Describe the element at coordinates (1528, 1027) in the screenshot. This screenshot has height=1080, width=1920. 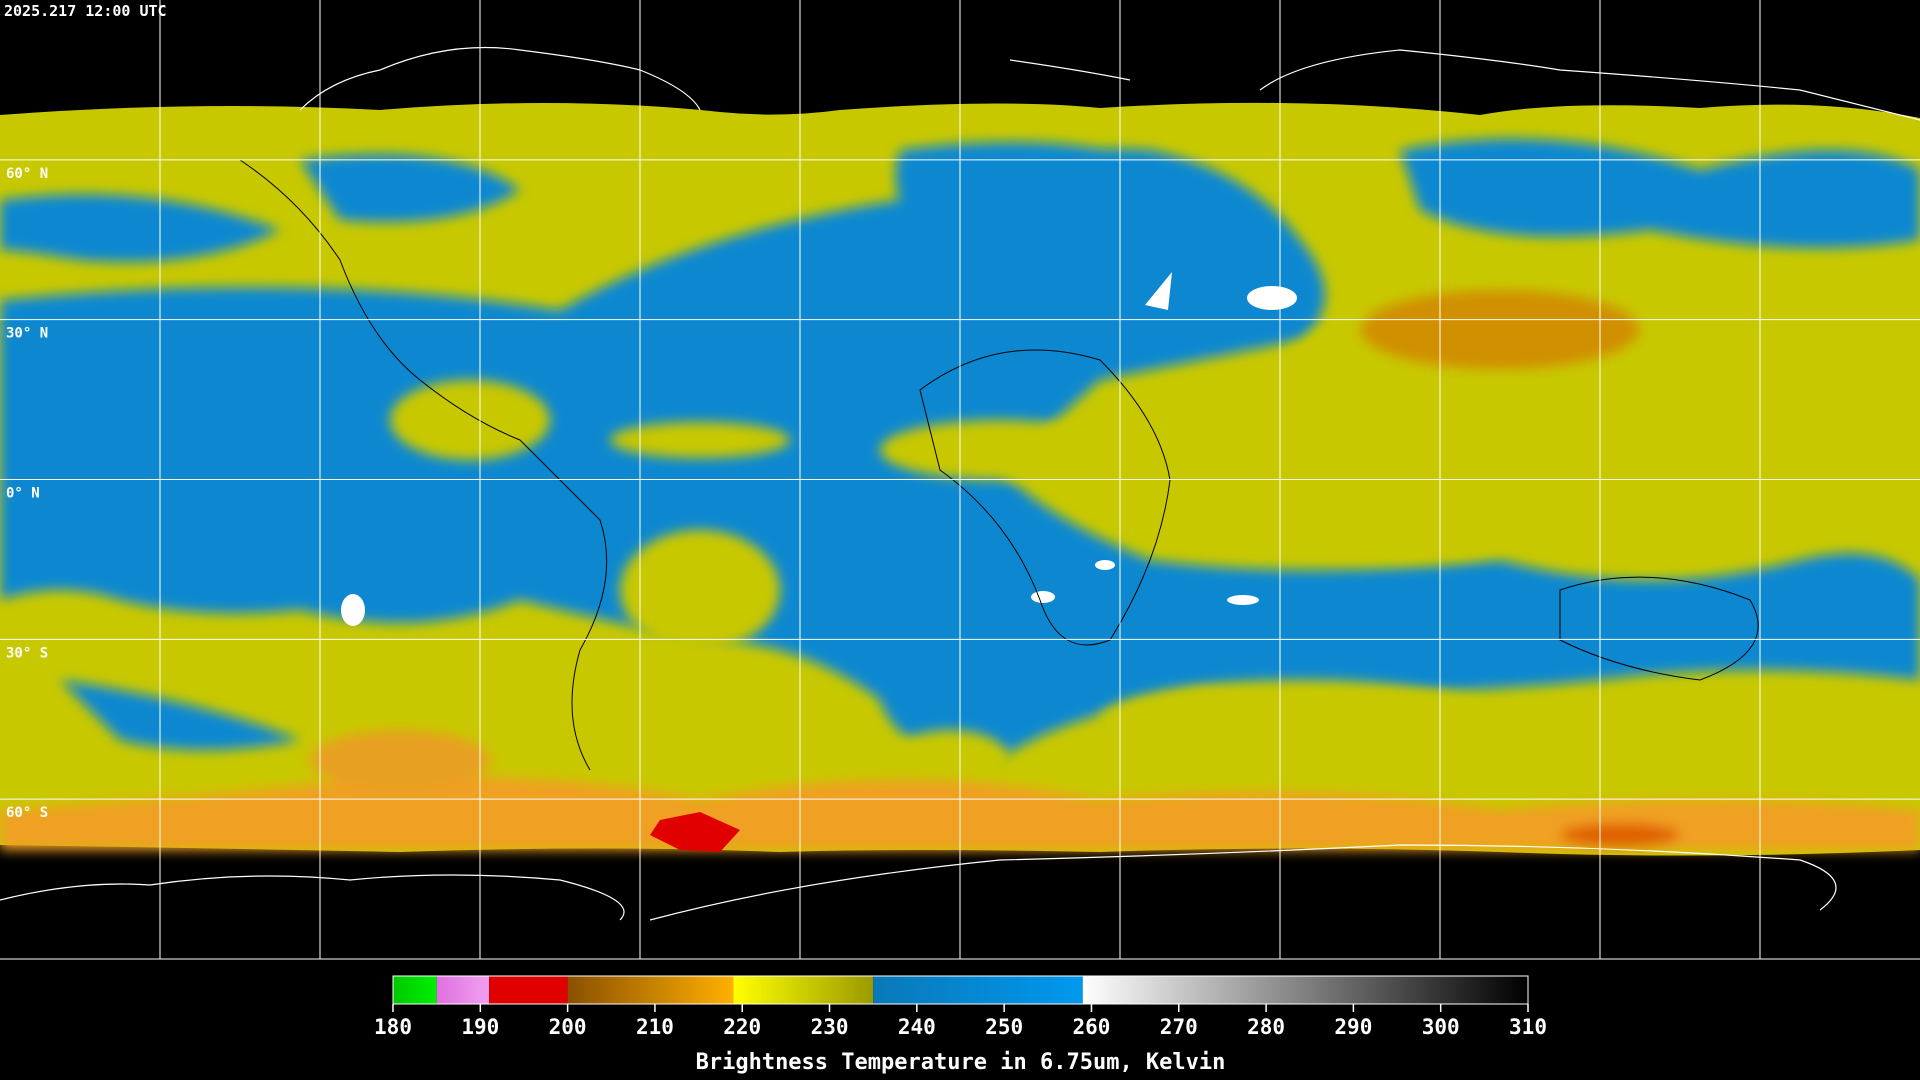
I see `colorbar-tick-label: 310` at that location.